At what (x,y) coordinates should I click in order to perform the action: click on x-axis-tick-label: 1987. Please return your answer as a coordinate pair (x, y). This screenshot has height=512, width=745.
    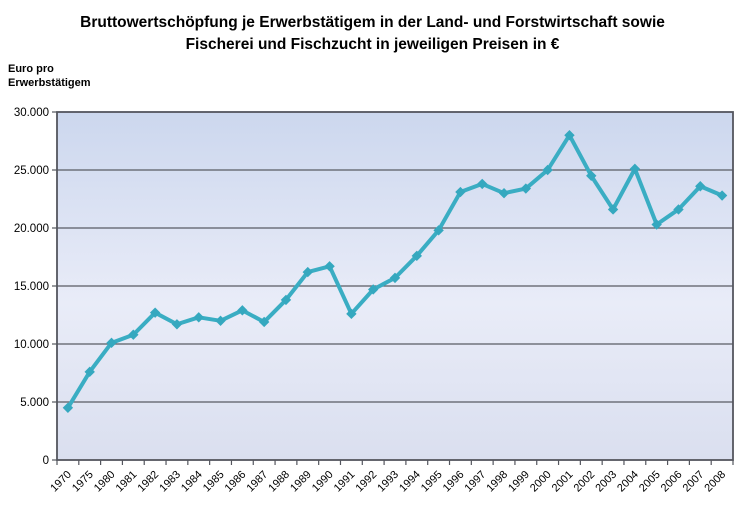
    Looking at the image, I should click on (257, 482).